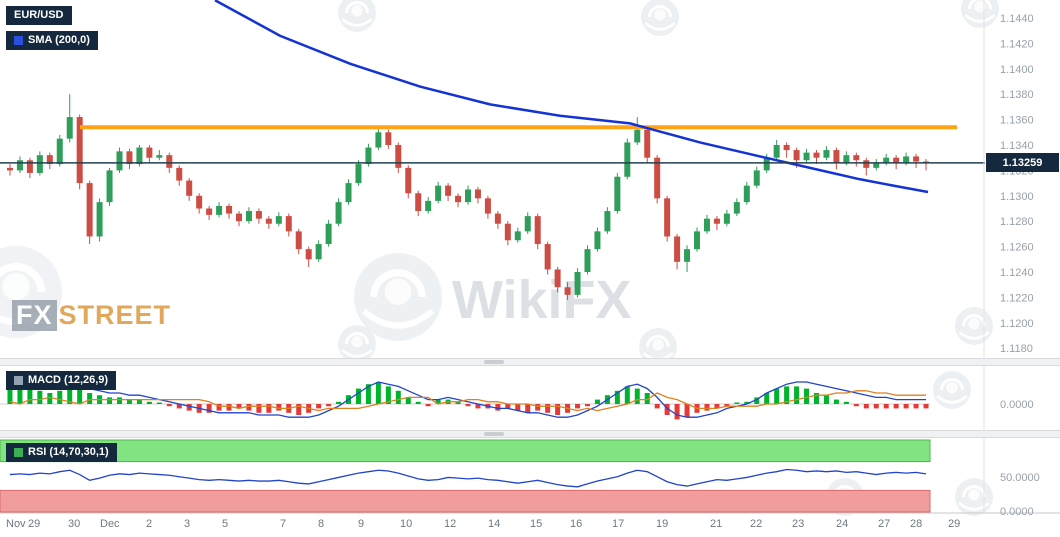 The width and height of the screenshot is (1060, 537). What do you see at coordinates (1017, 19) in the screenshot?
I see `svg-text: 1.1440` at bounding box center [1017, 19].